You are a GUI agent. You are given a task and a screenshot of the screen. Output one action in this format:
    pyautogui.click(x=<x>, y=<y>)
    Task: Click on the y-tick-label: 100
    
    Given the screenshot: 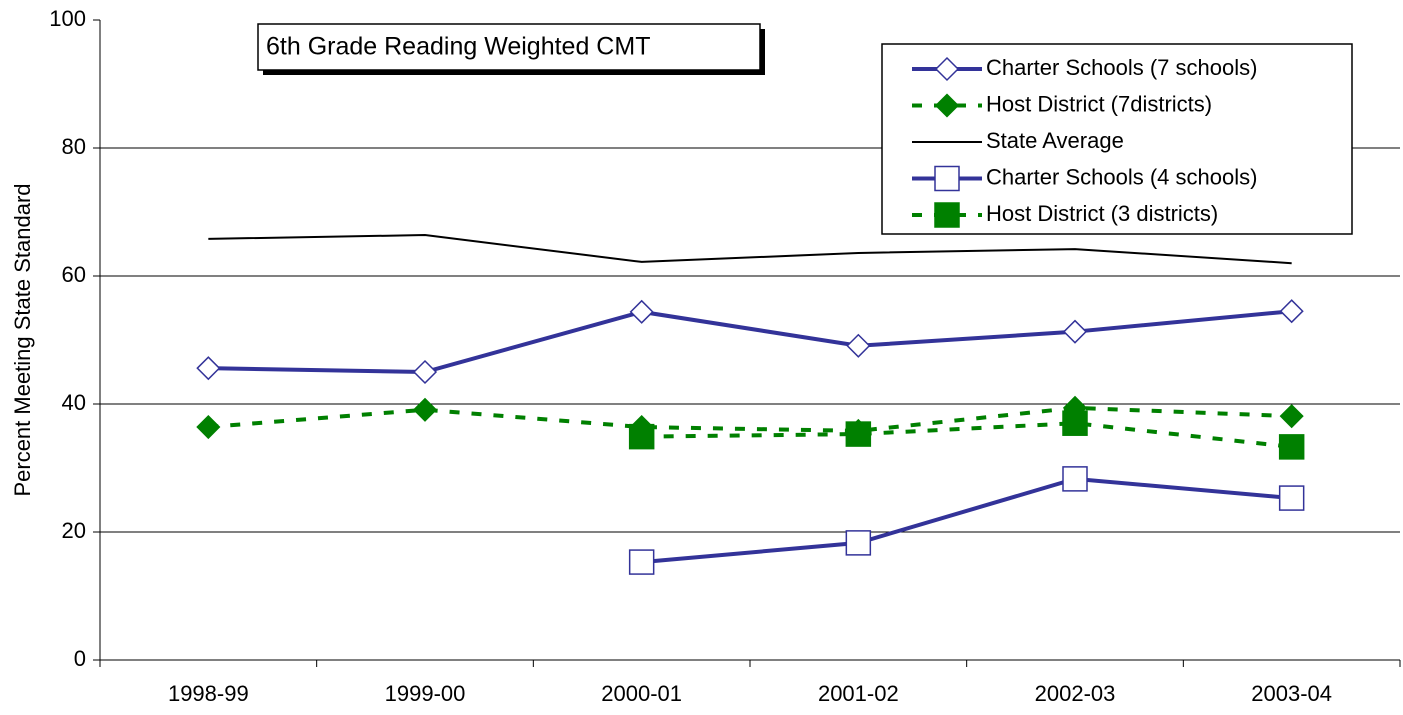 What is the action you would take?
    pyautogui.click(x=67, y=18)
    